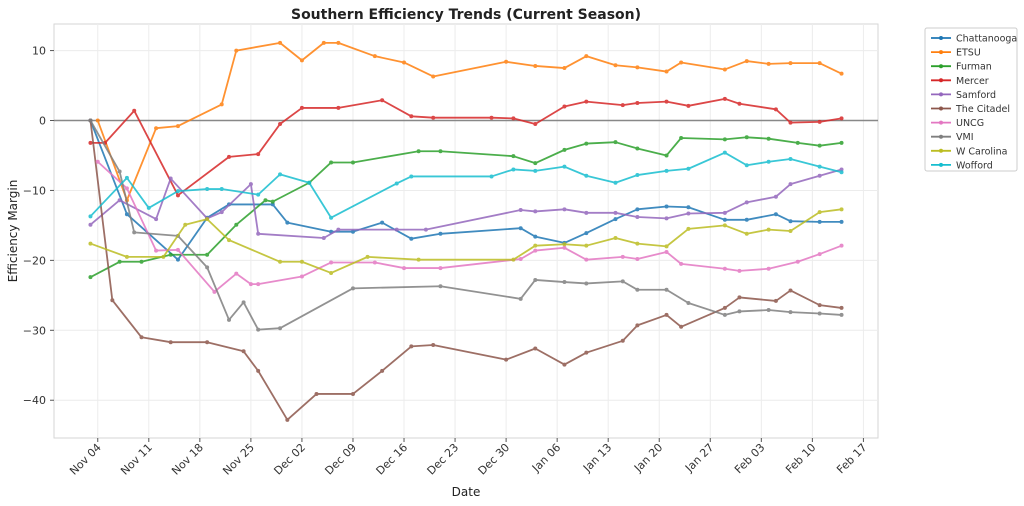 This screenshot has height=506, width=1024. Describe the element at coordinates (986, 39) in the screenshot. I see `legend-label: Chattanooga` at that location.